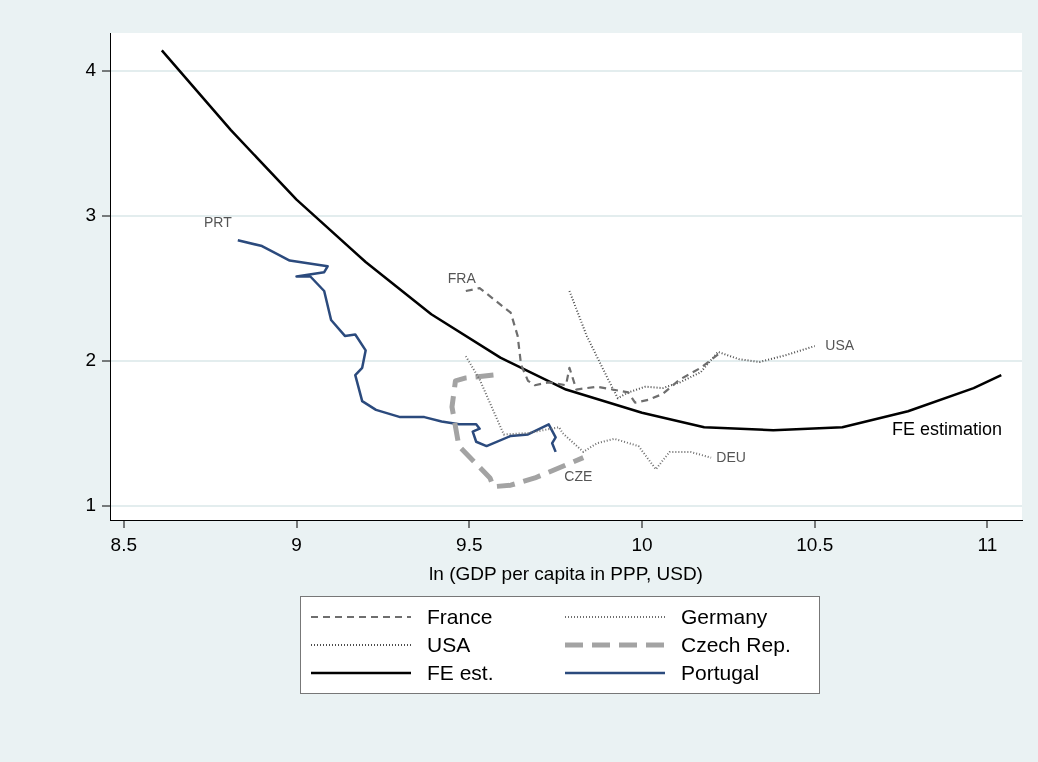  Describe the element at coordinates (815, 544) in the screenshot. I see `x-tick-label: 10.5` at that location.